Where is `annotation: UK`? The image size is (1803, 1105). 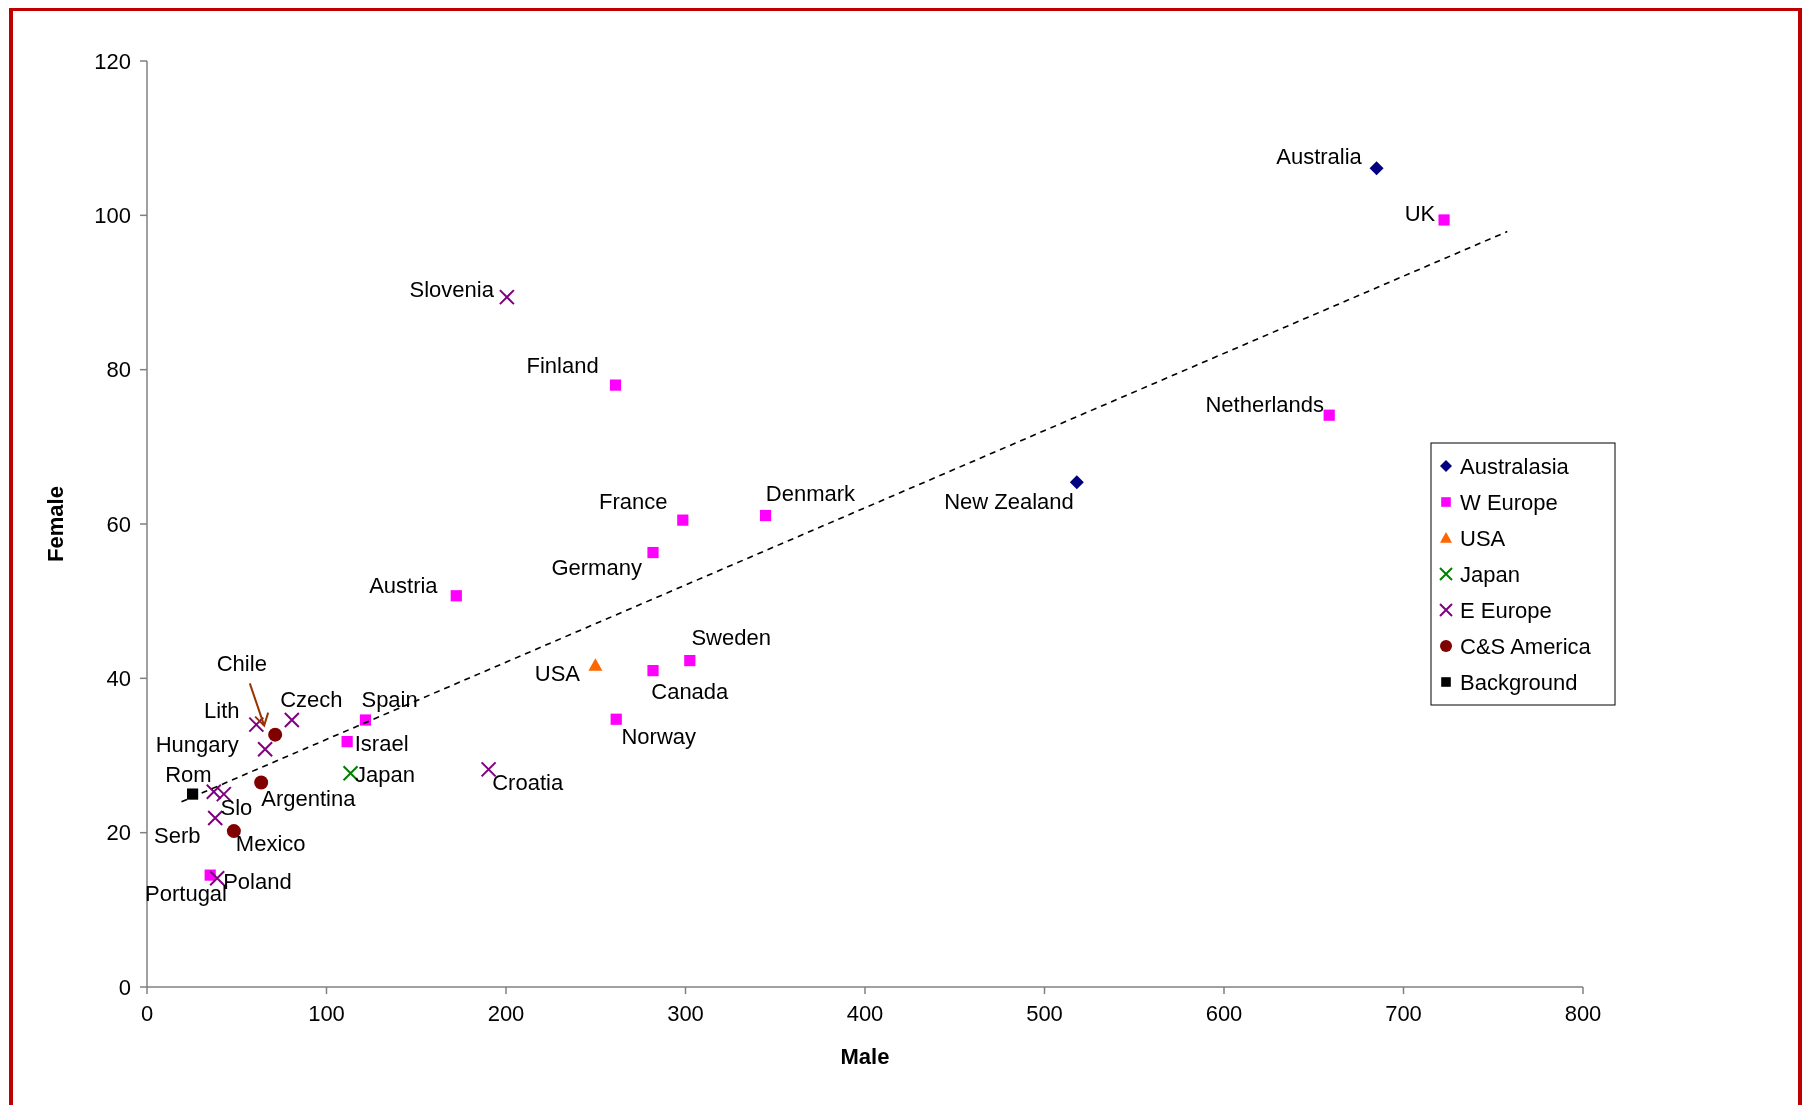 annotation: UK is located at coordinates (1420, 213).